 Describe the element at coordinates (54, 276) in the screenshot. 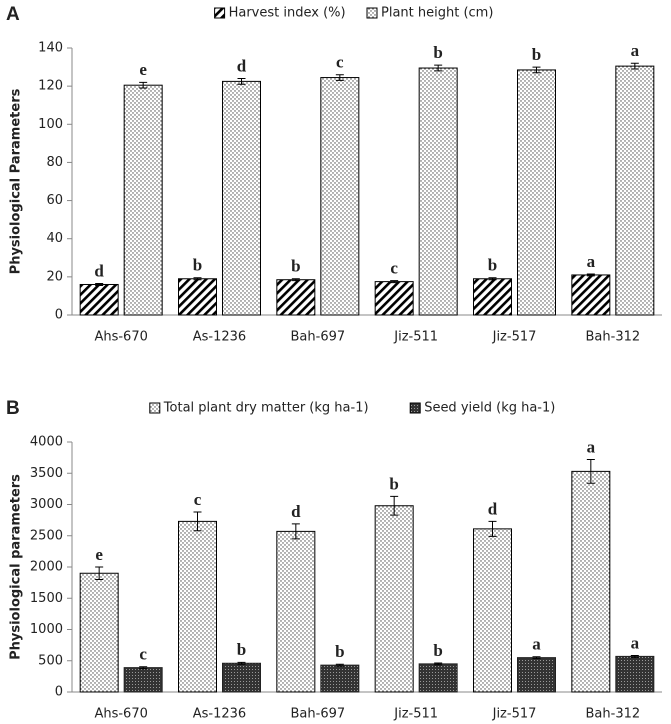

I see `y-tick-label: 20` at that location.